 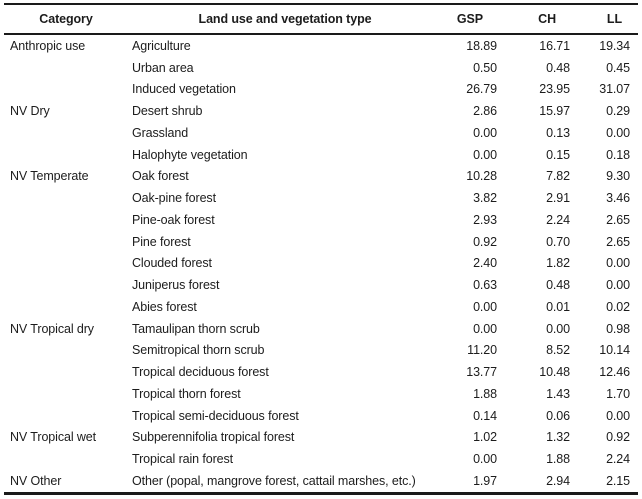 I want to click on gsp-value: 1.88, so click(x=485, y=393).